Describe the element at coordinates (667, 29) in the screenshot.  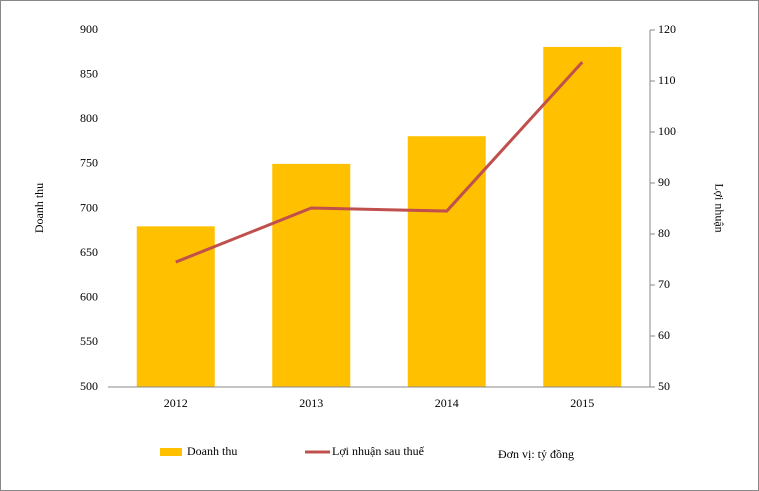
I see `y2-tick-label: 120` at that location.